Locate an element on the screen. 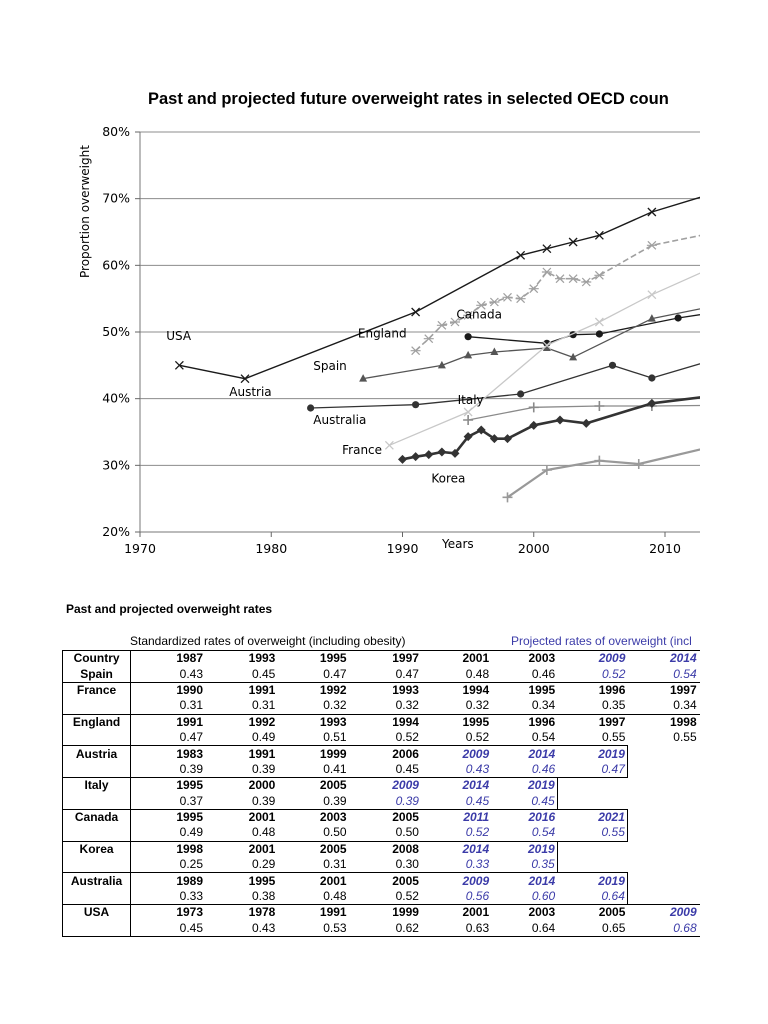  value-cell: 0.50 is located at coordinates (335, 832).